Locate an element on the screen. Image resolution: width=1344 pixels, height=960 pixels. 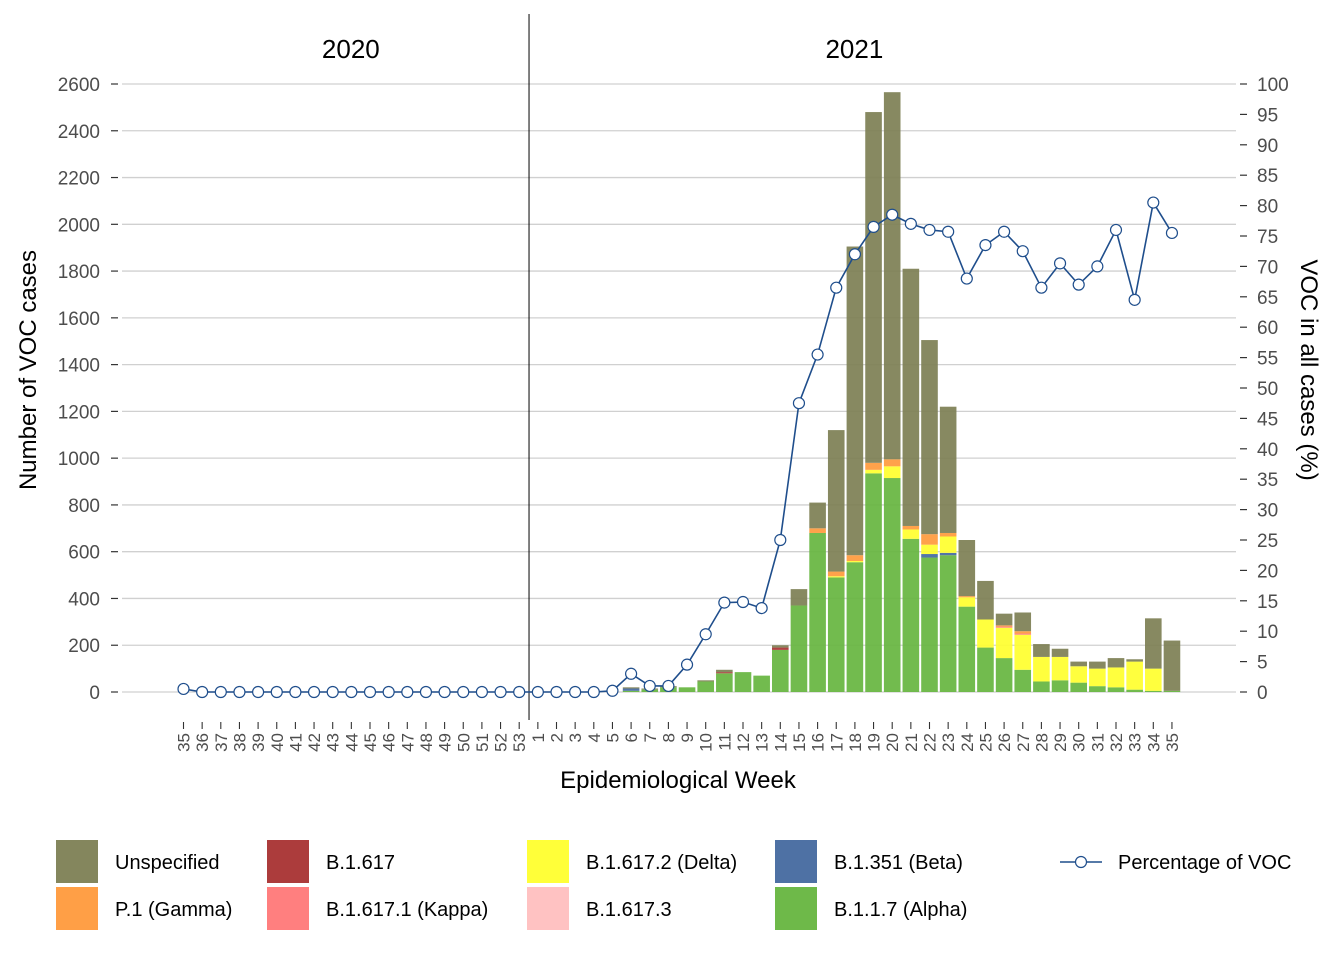
x-tick-label: 19 is located at coordinates (874, 742).